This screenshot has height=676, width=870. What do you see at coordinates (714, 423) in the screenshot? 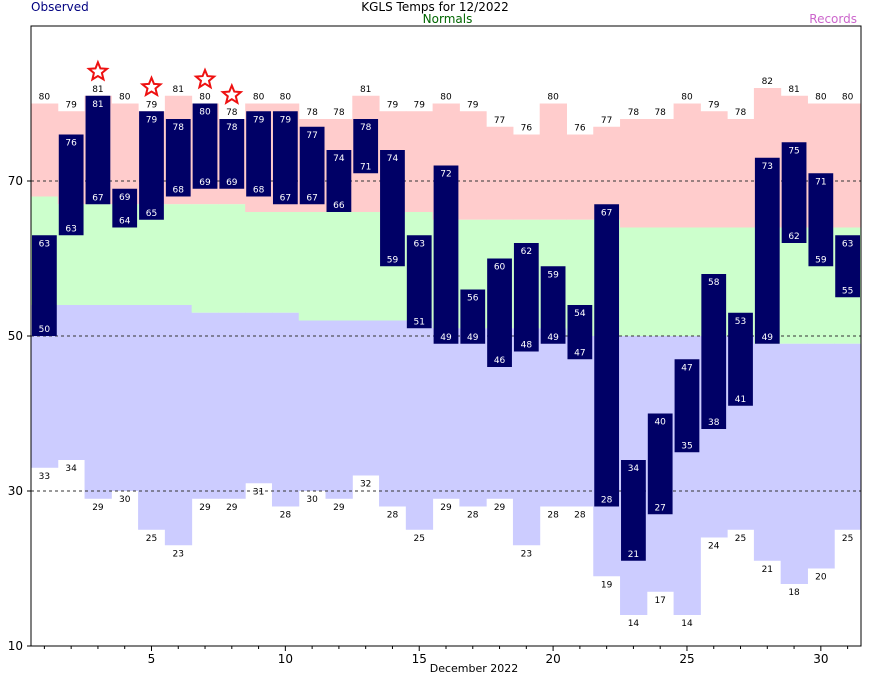
I see `observed-low-label: 38` at bounding box center [714, 423].